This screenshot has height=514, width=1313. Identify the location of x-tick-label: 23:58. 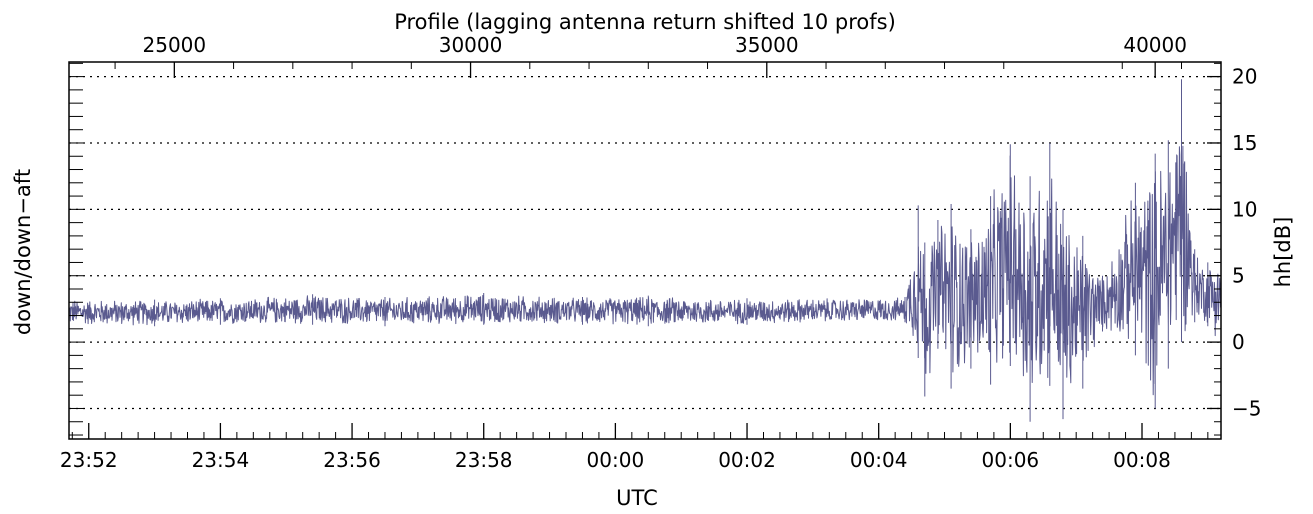
(484, 460).